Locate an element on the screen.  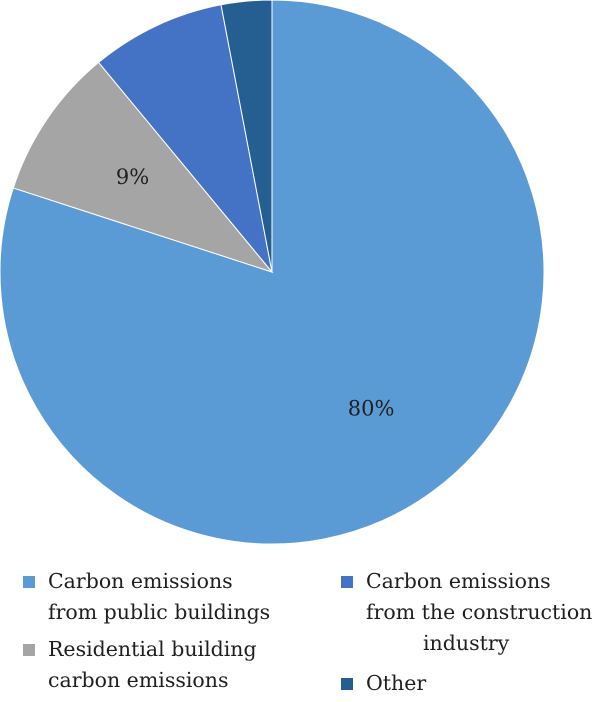
legend-item-other: Other is located at coordinates (470, 683).